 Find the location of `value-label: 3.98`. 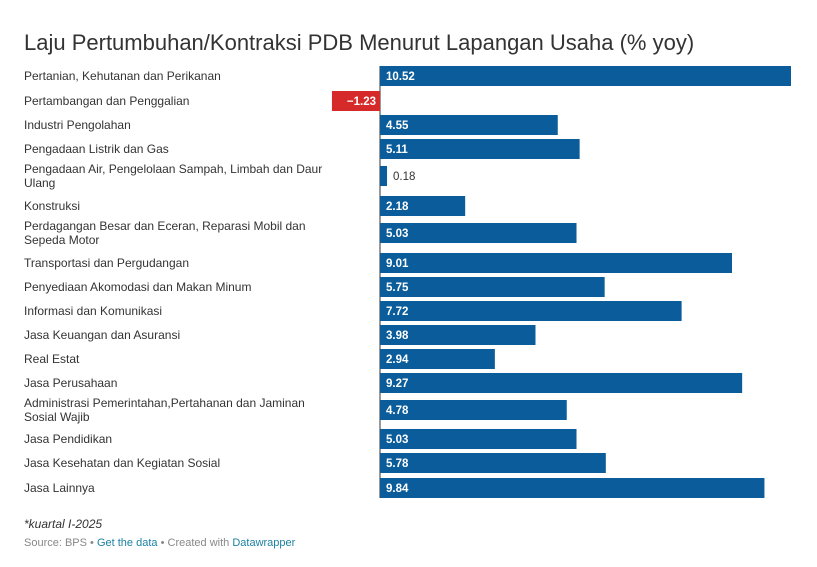

value-label: 3.98 is located at coordinates (397, 336).